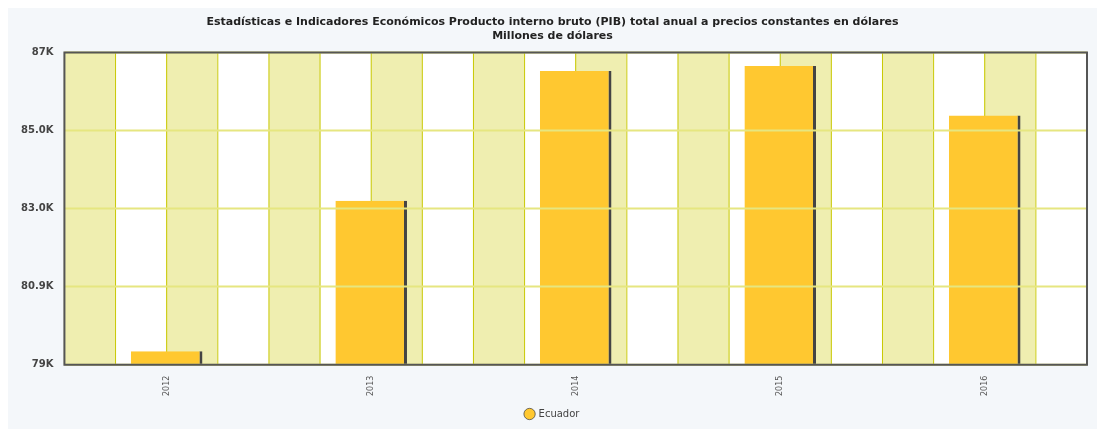  Describe the element at coordinates (43, 51) in the screenshot. I see `y-tick-label: 87K` at that location.